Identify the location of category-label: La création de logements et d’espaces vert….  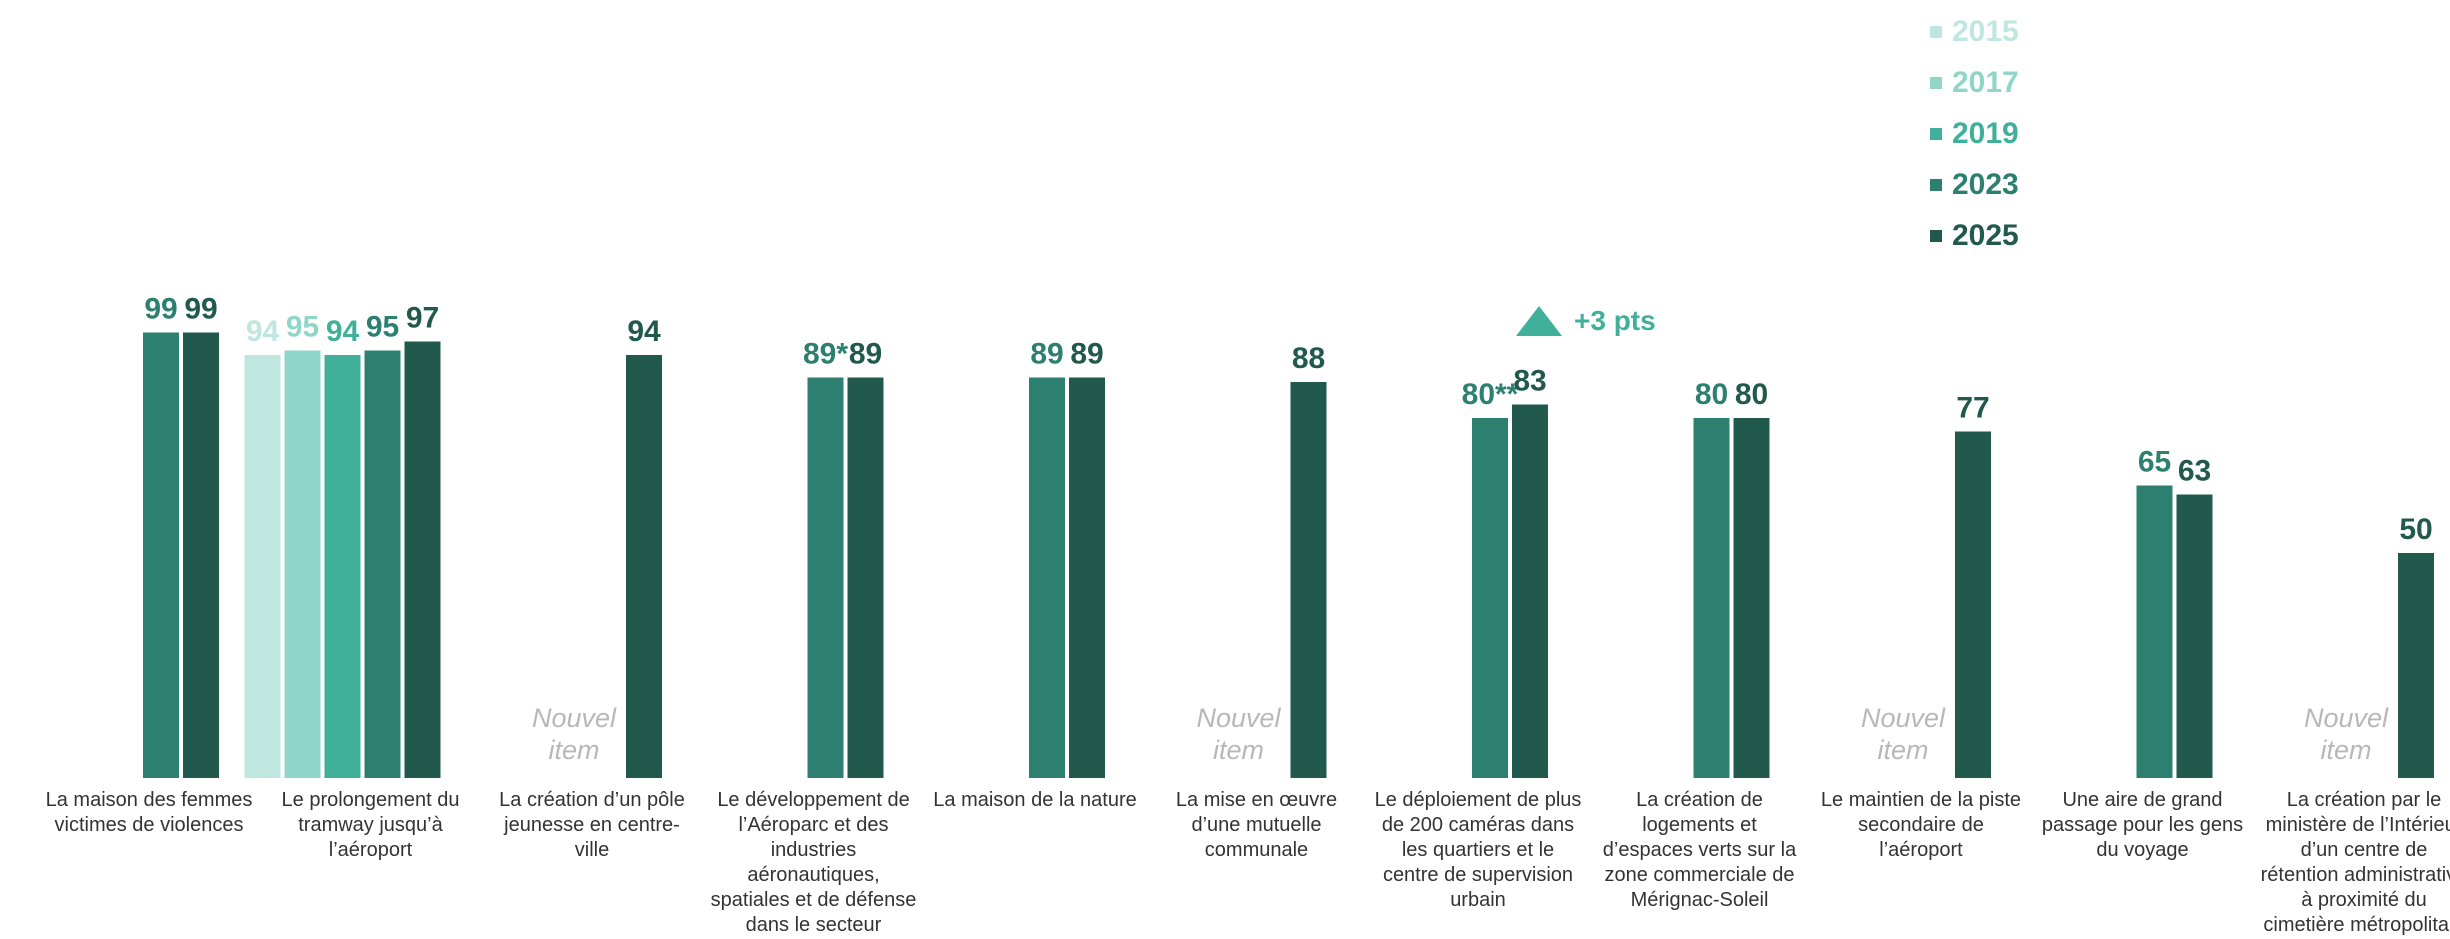
(1700, 850).